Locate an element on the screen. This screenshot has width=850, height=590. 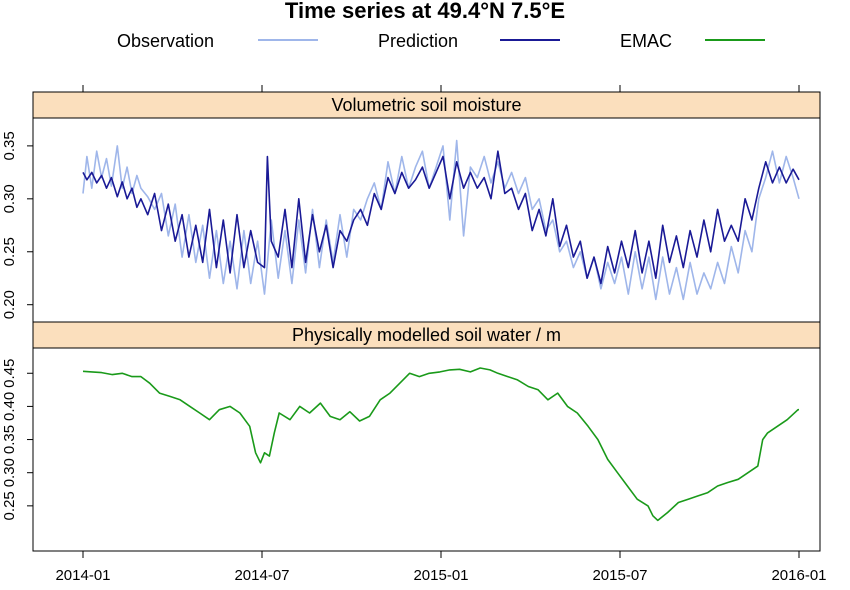
chart-title: Time series at 49.4°N 7.5°E is located at coordinates (425, 11).